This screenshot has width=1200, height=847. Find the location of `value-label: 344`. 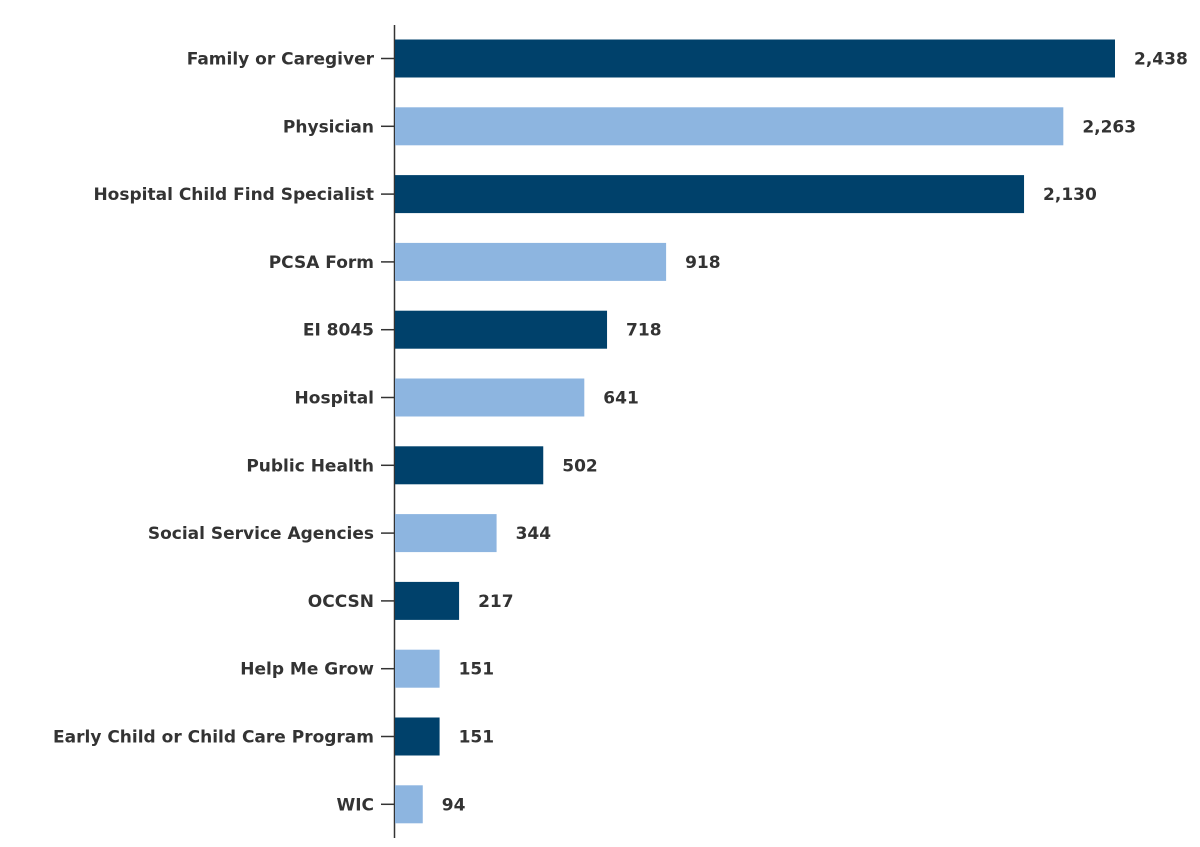

value-label: 344 is located at coordinates (534, 534).